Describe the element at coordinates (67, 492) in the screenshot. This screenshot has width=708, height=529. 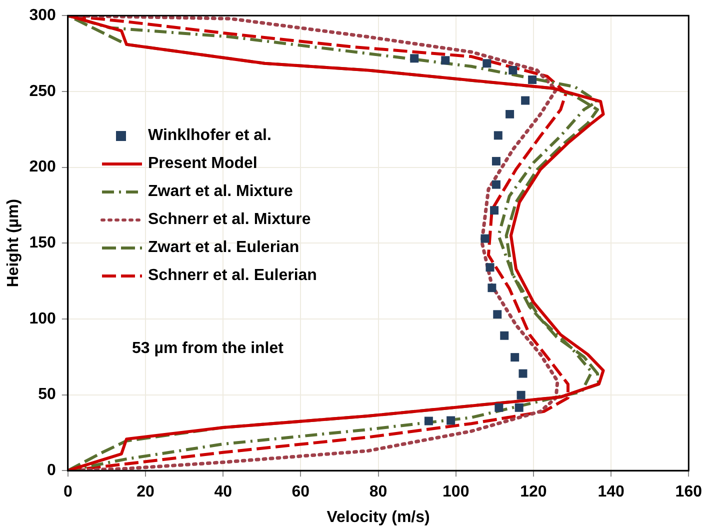
I see `x-tick-label: 0` at that location.